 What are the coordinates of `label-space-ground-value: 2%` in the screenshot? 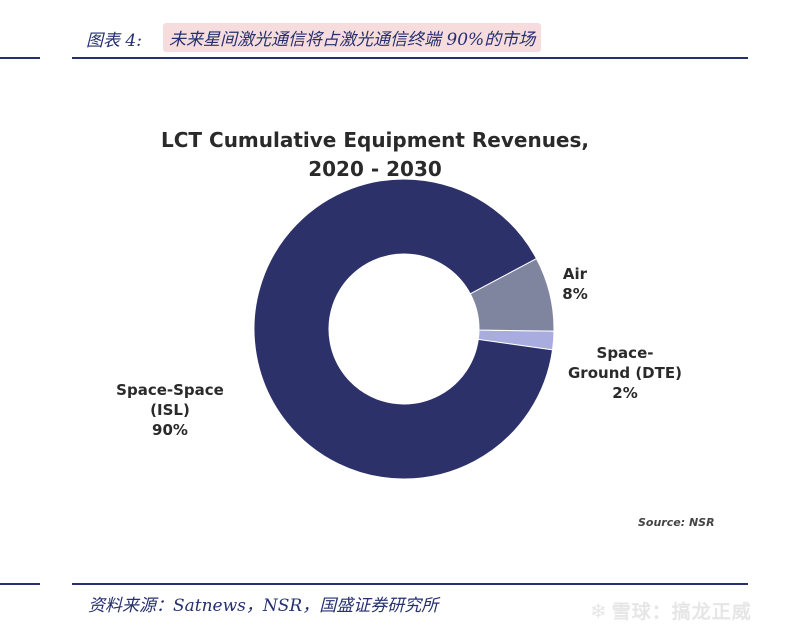 It's located at (625, 393).